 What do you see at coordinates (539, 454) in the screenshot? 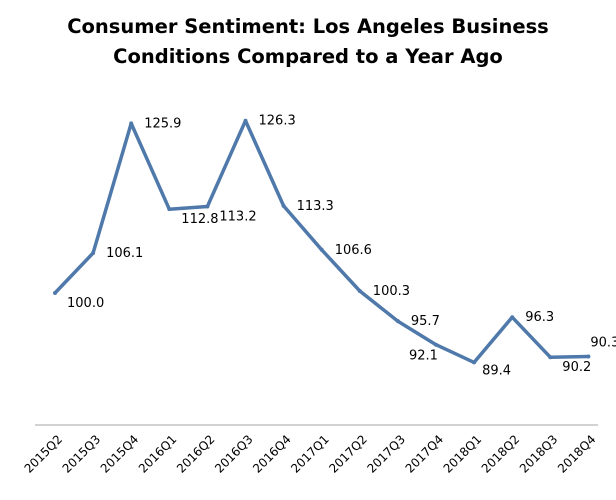
I see `x-tick-label-2018Q3: 2018Q3` at bounding box center [539, 454].